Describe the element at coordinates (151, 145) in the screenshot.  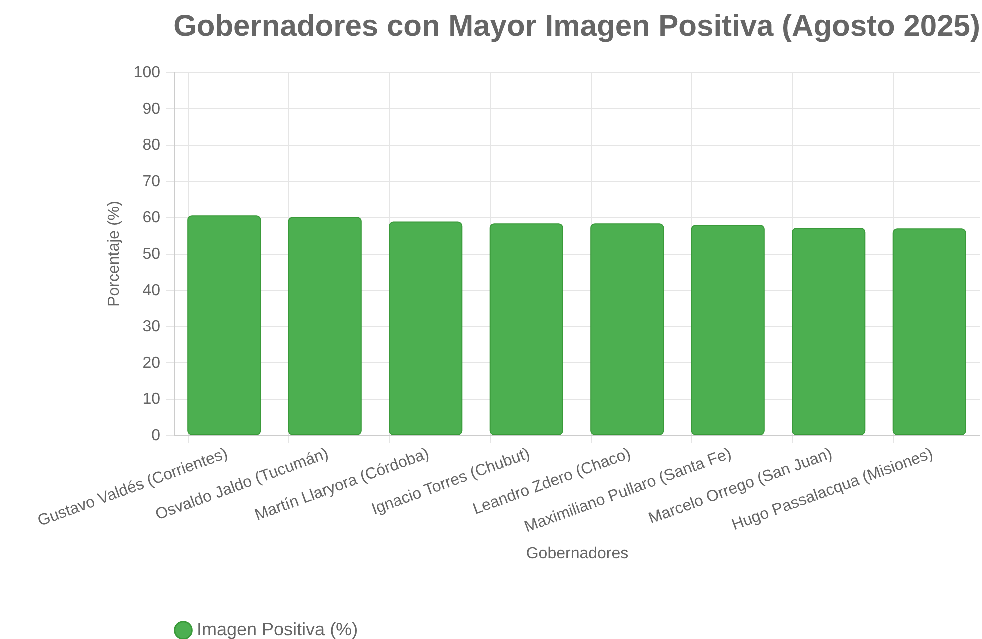
I see `y-tick-label: 80` at that location.